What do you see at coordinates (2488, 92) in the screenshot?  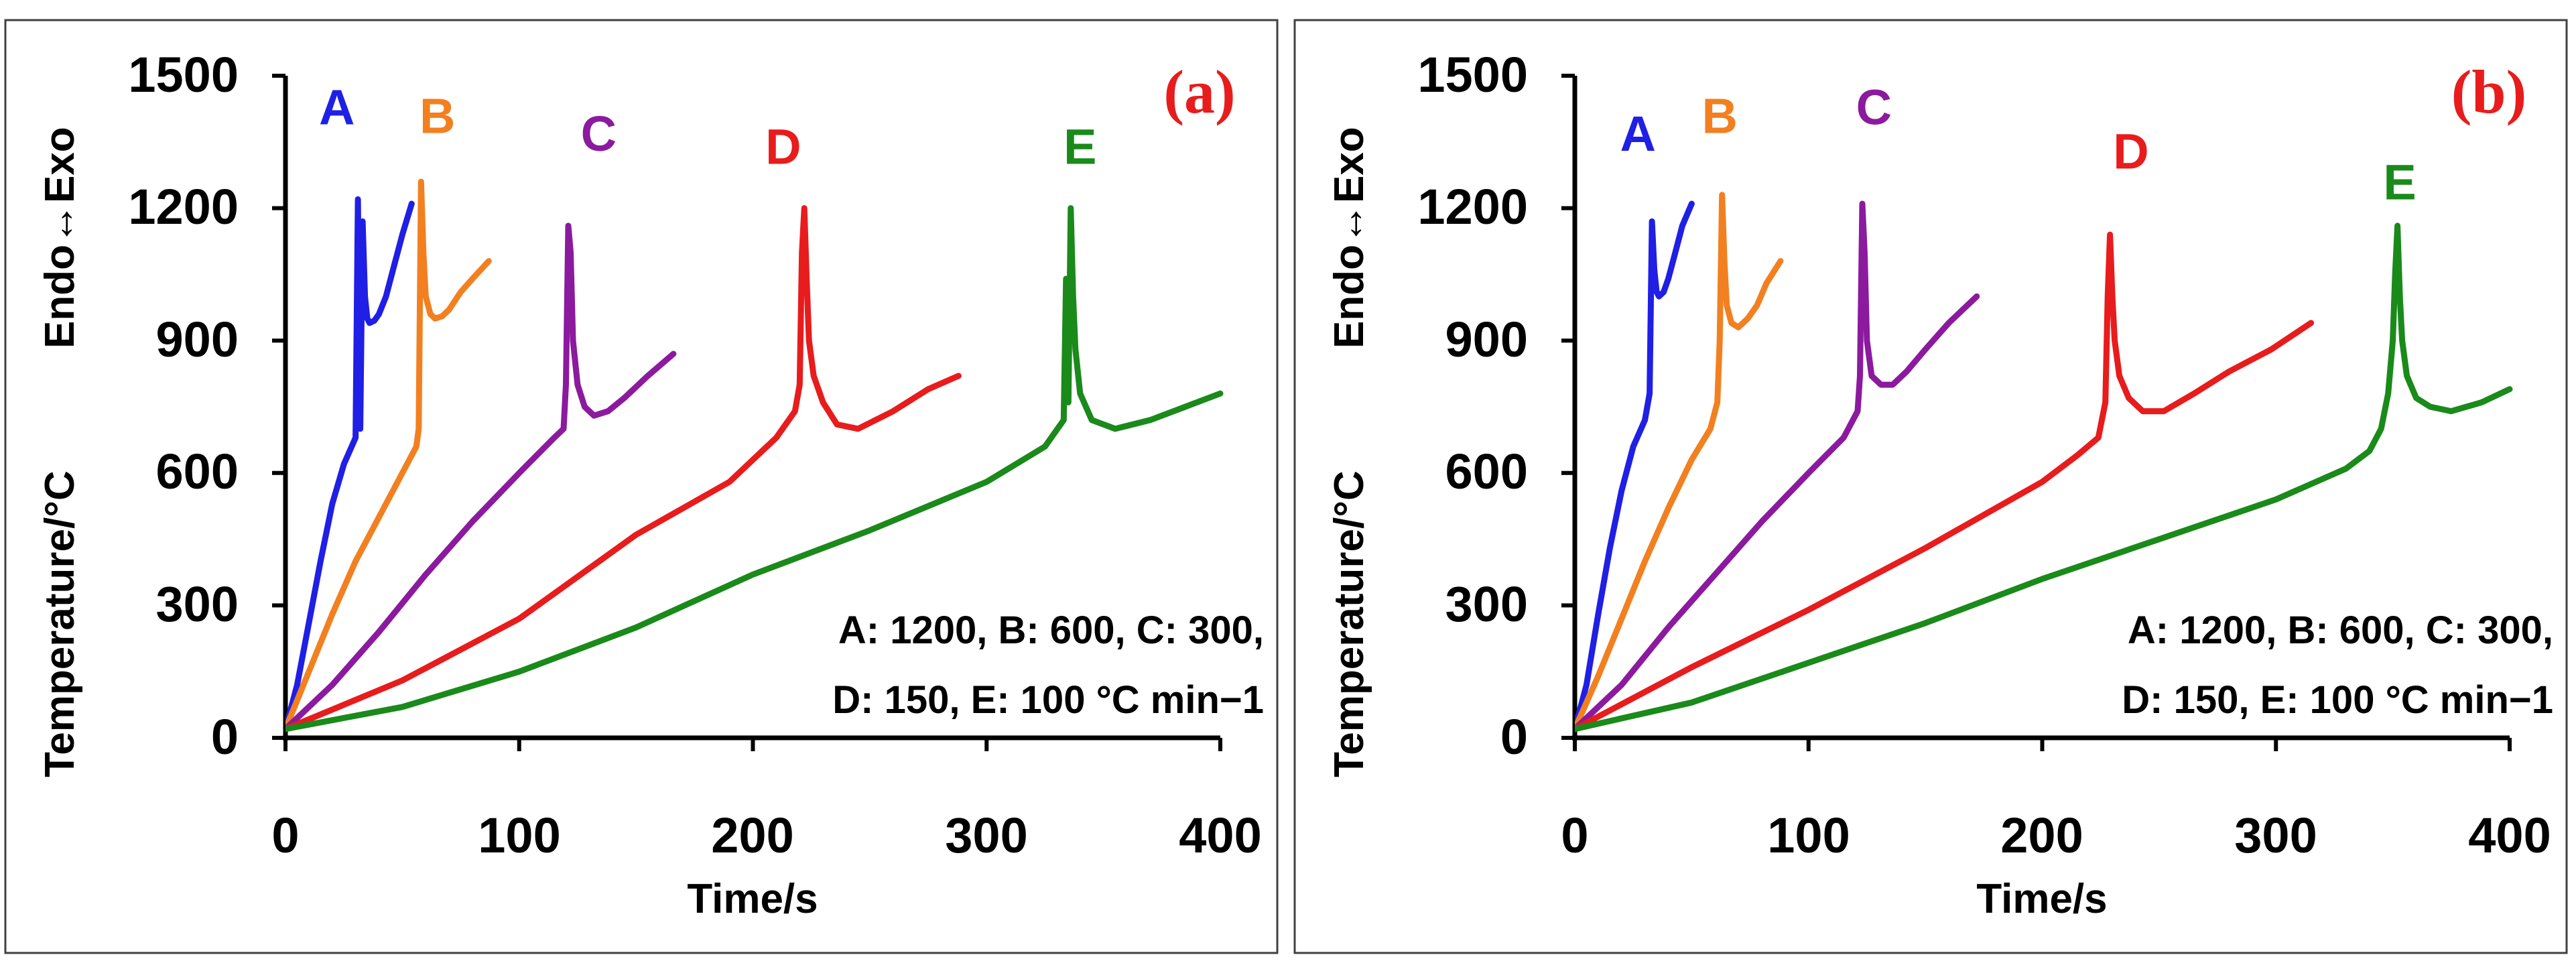 I see `panel-b-label: (b)` at bounding box center [2488, 92].